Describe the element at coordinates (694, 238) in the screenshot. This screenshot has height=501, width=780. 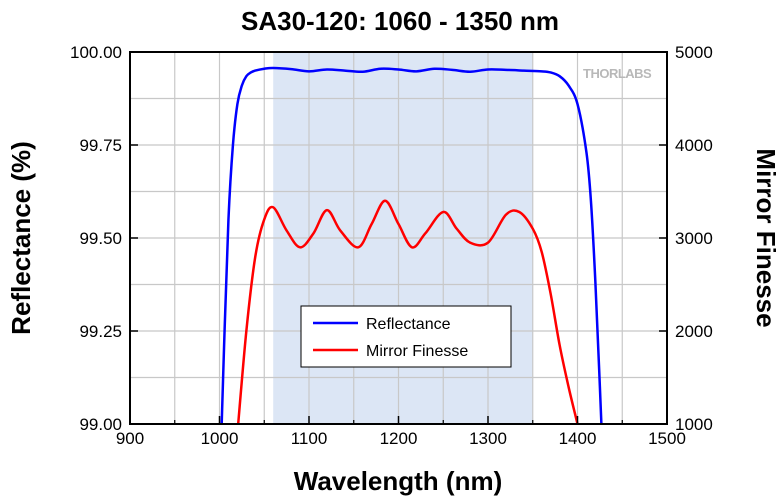
I see `y2-tick-label: 3000` at that location.